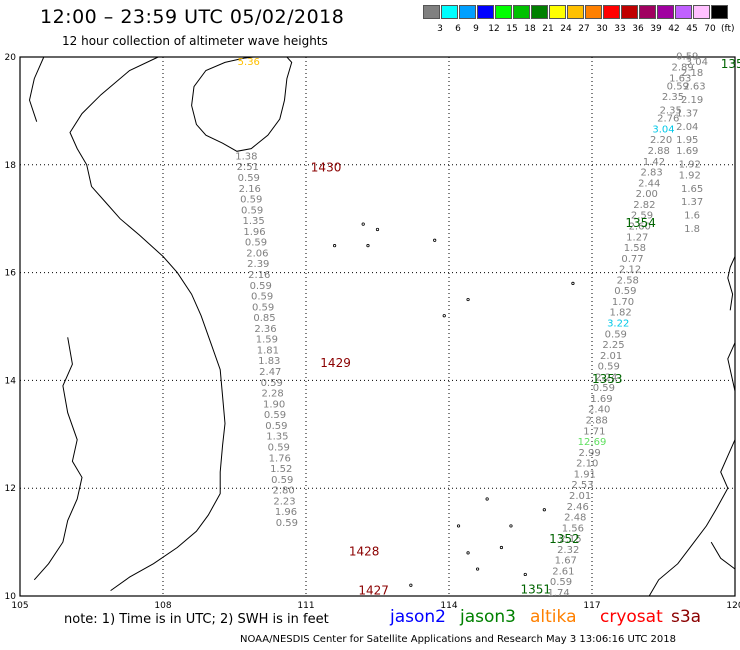  I want to click on swh-value-cryosat-23: 2.28, so click(272, 394).